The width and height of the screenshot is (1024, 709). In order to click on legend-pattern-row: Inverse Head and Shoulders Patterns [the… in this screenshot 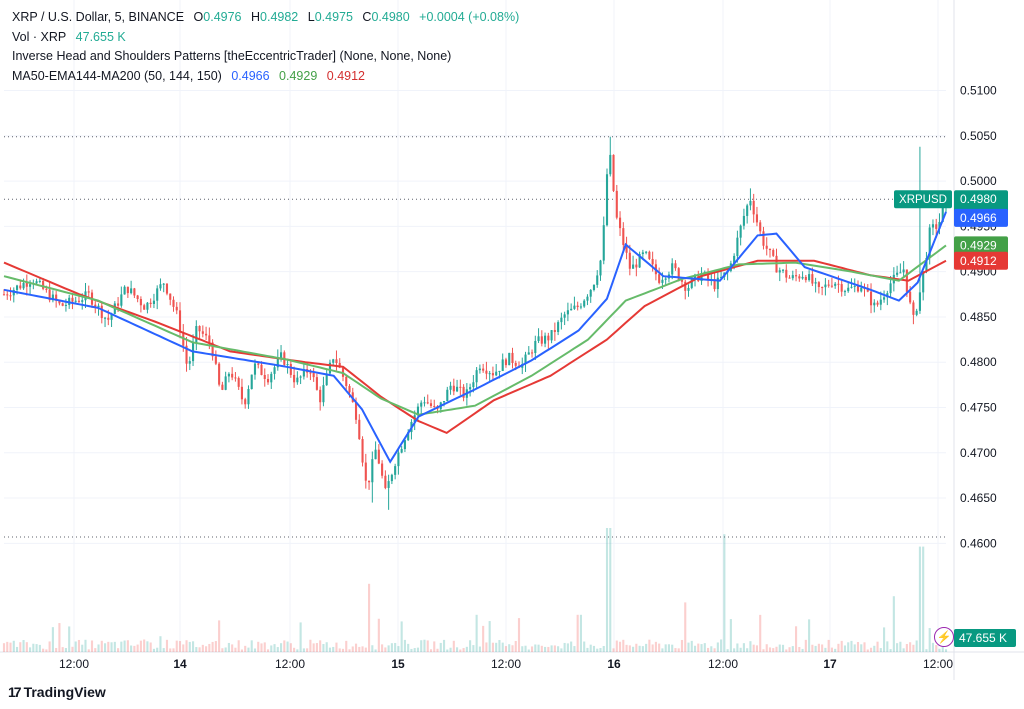, I will do `click(265, 57)`.